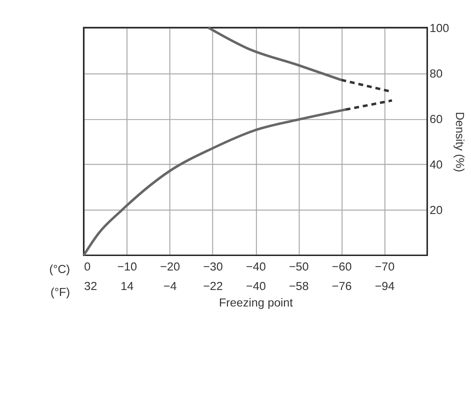  Describe the element at coordinates (437, 74) in the screenshot. I see `y-tick-label: 80` at that location.